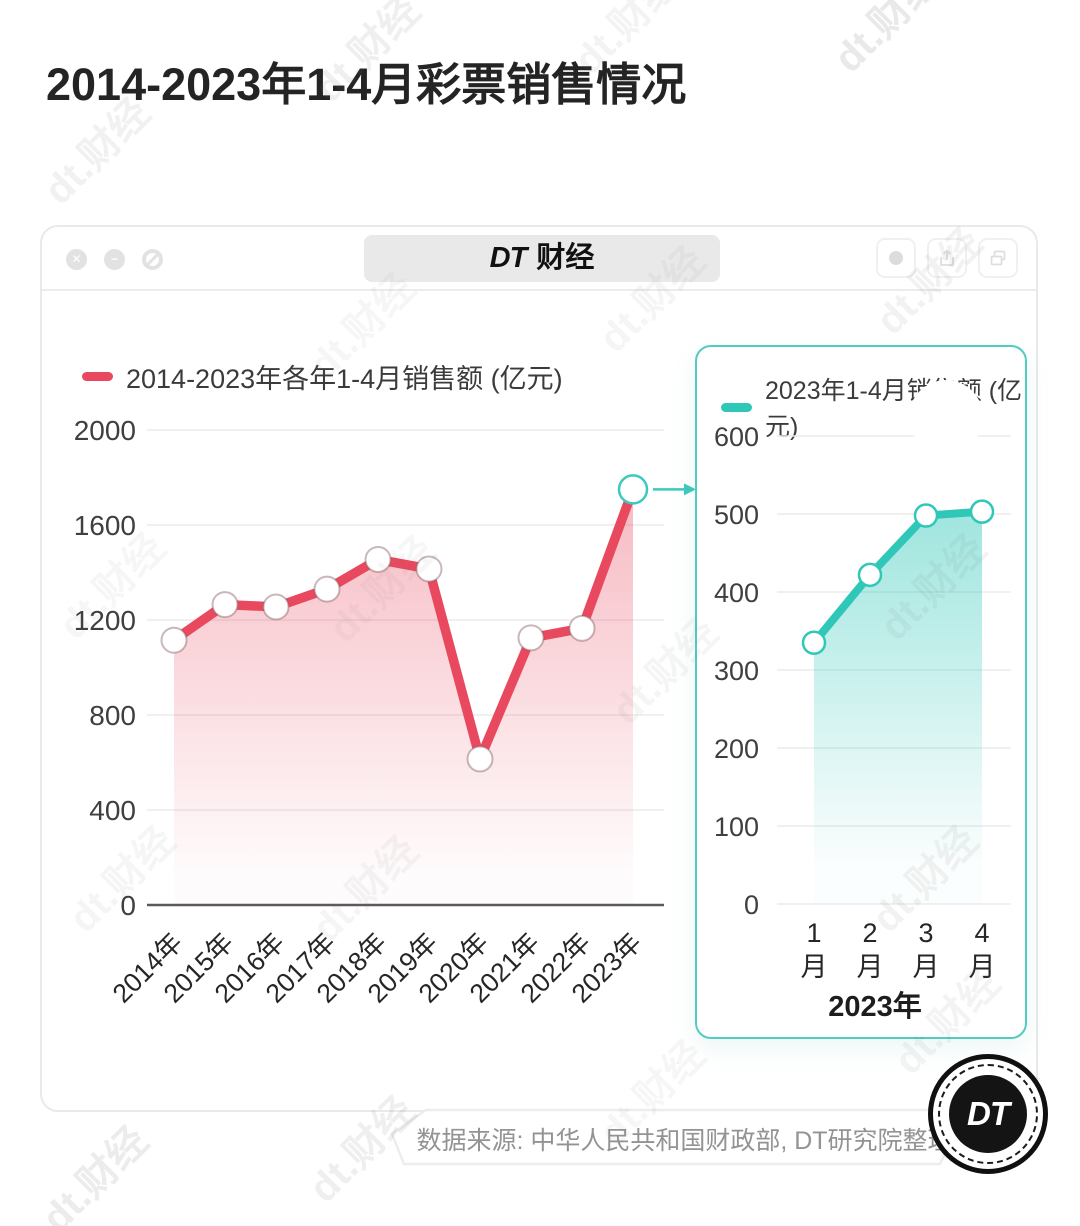  I want to click on x-tick-label: 3, so click(925, 933).